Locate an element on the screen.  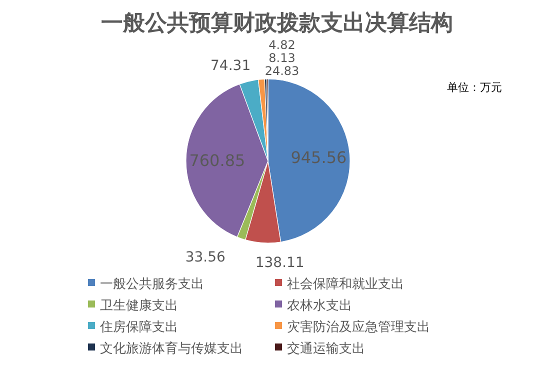
legend-label: 文化旅游体育与传媒支出 is located at coordinates (171, 348).